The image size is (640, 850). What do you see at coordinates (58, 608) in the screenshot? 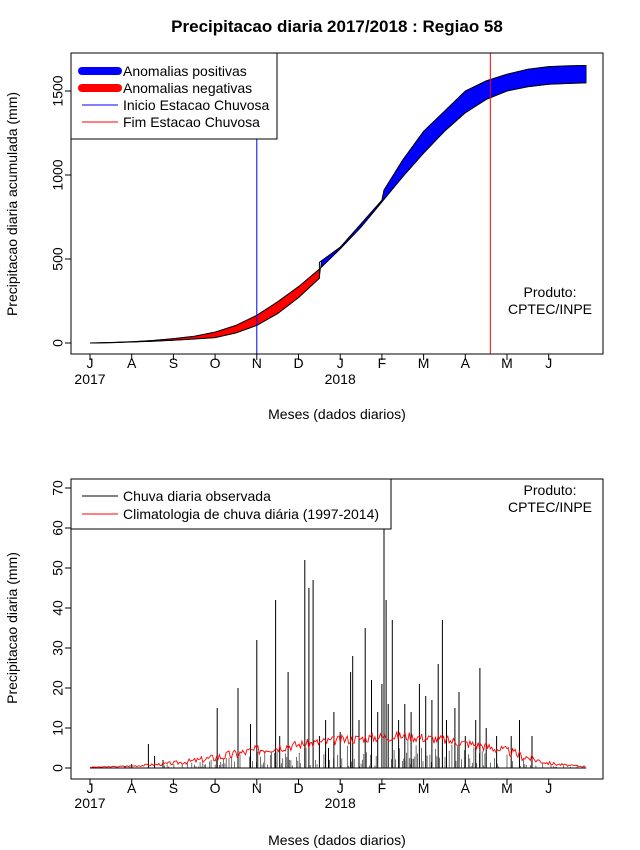
I see `y-tick-label: 40` at bounding box center [58, 608].